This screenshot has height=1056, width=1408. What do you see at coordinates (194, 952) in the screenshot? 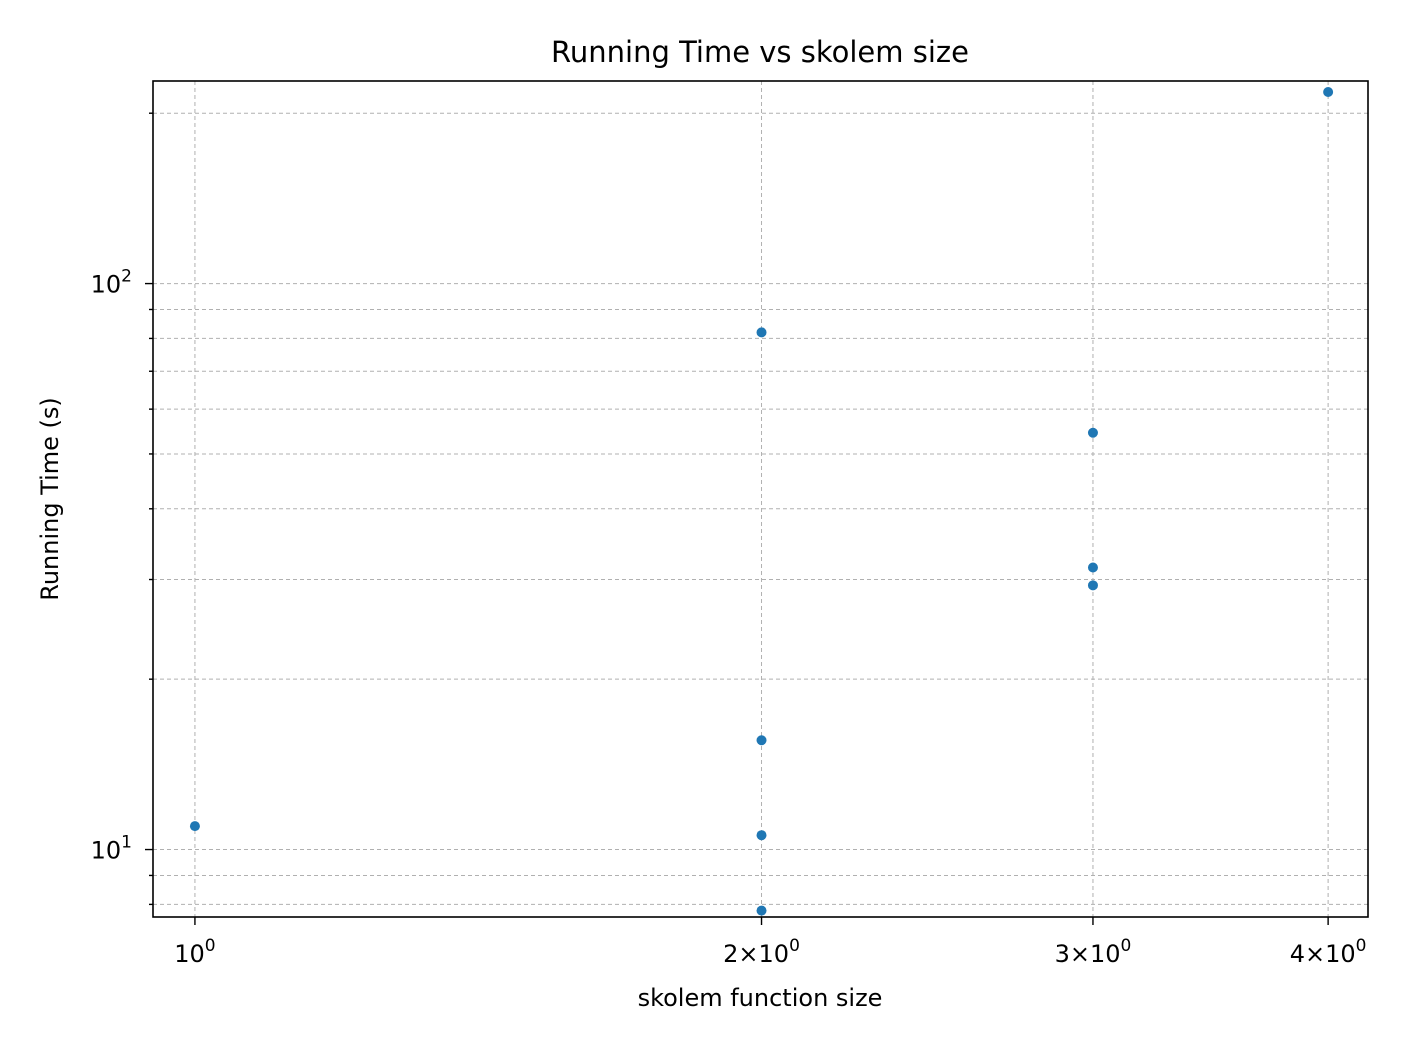
I see `x-tick-label: 100` at bounding box center [194, 952].